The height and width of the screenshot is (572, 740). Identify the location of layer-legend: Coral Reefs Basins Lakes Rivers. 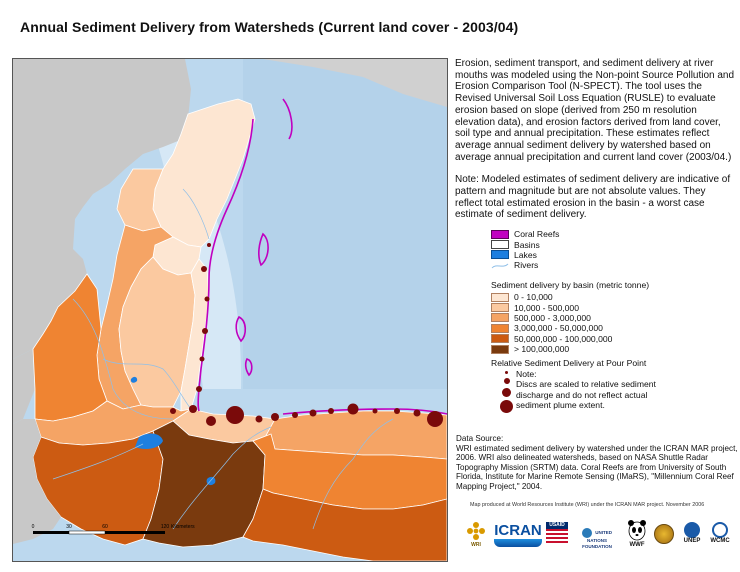
(525, 250).